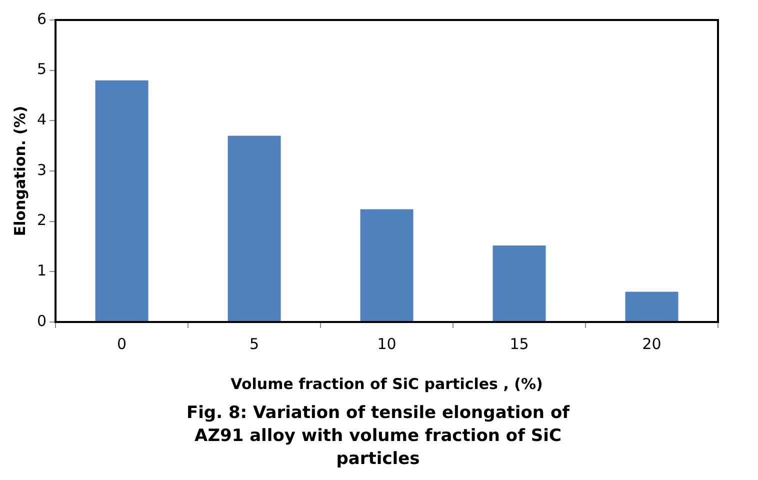 The height and width of the screenshot is (480, 758). I want to click on x-tick-label: 15, so click(519, 343).